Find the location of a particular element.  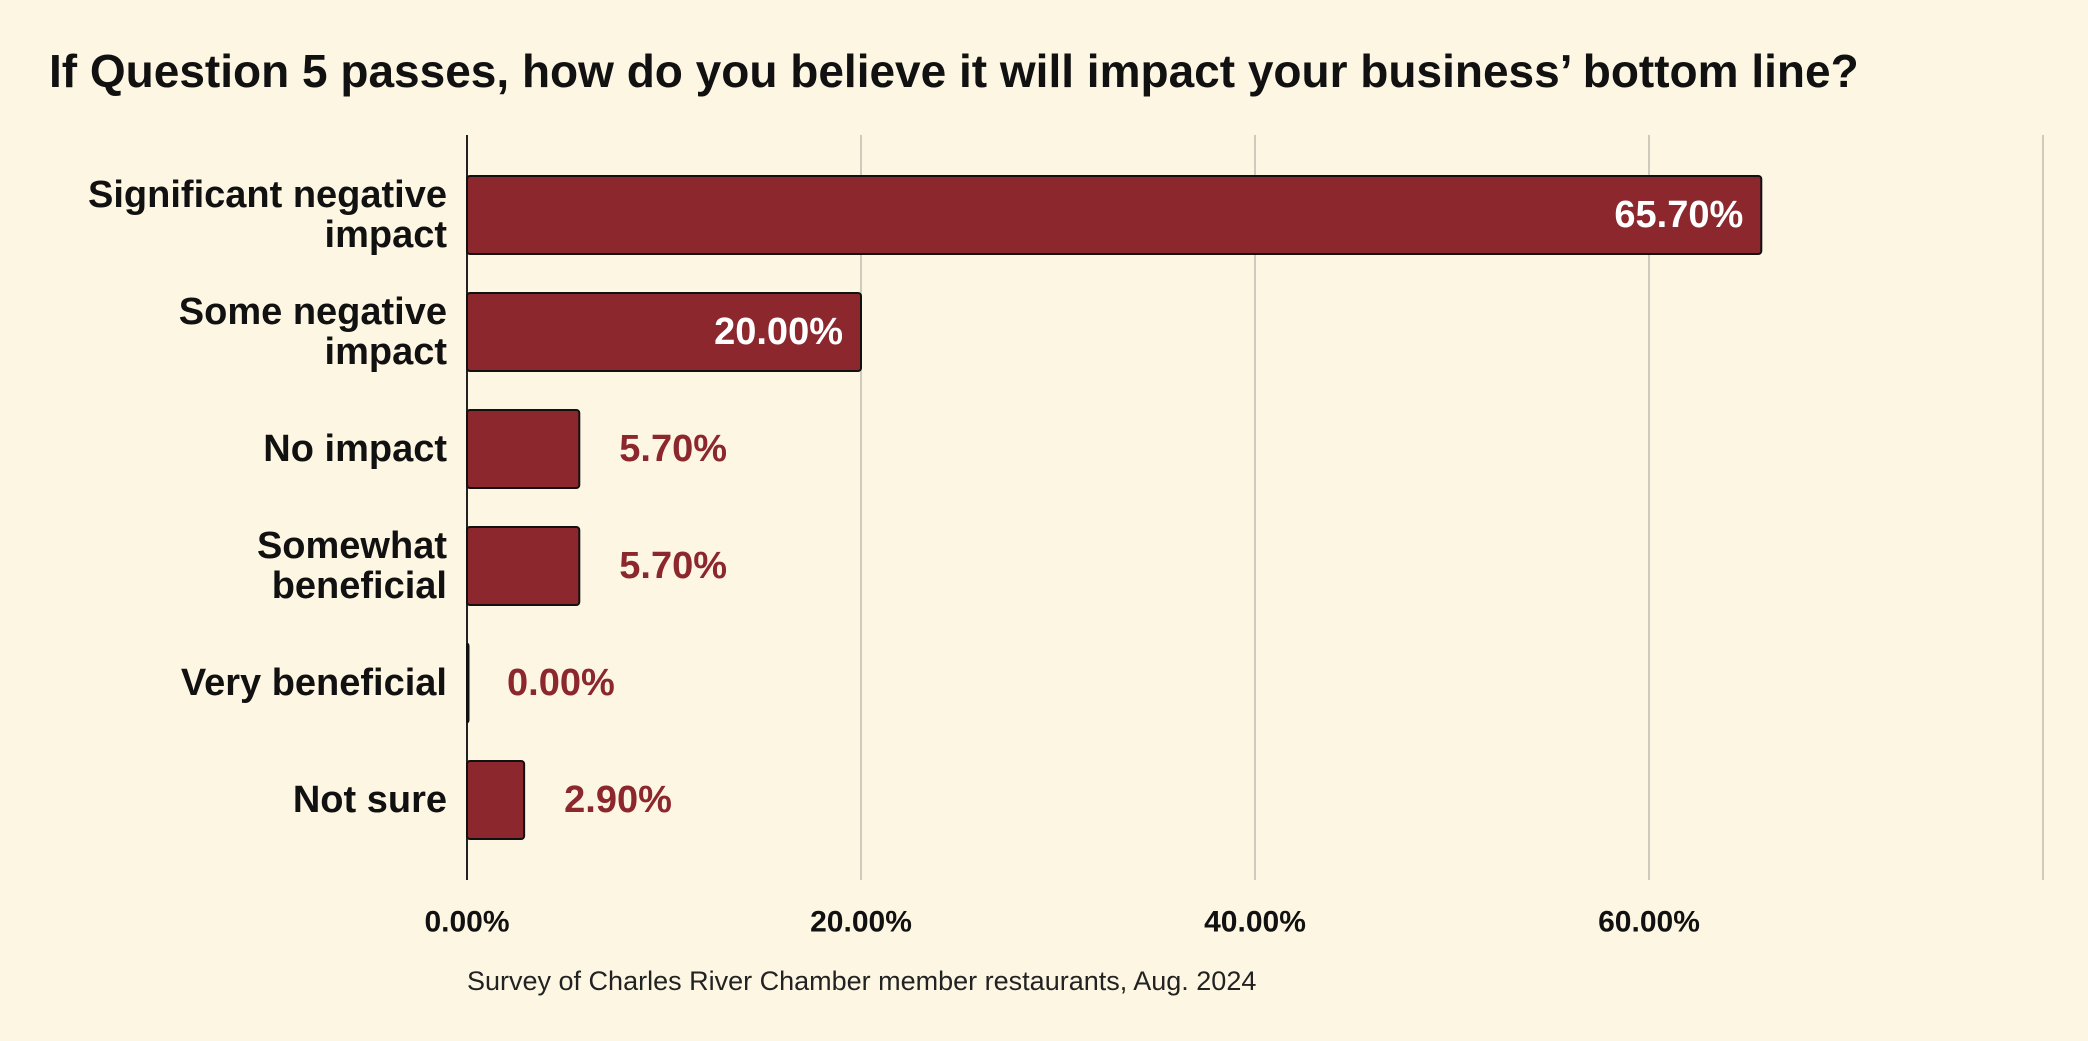

category-label-line: Very beneficial is located at coordinates (314, 683).